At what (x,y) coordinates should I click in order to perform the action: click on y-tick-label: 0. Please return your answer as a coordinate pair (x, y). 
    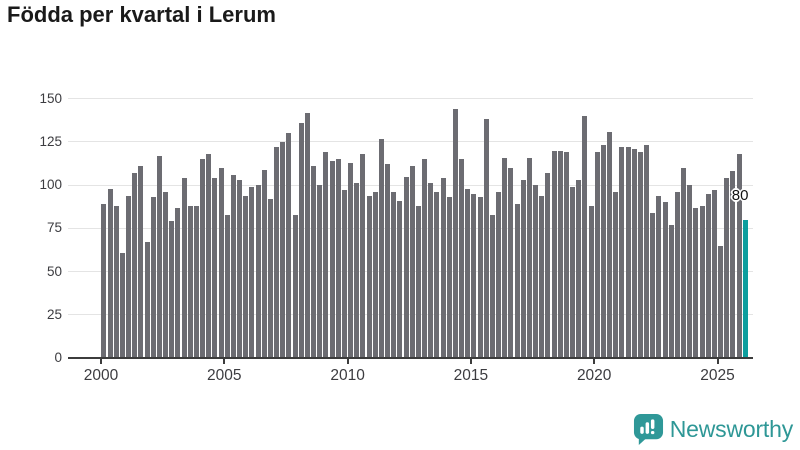
    Looking at the image, I should click on (58, 357).